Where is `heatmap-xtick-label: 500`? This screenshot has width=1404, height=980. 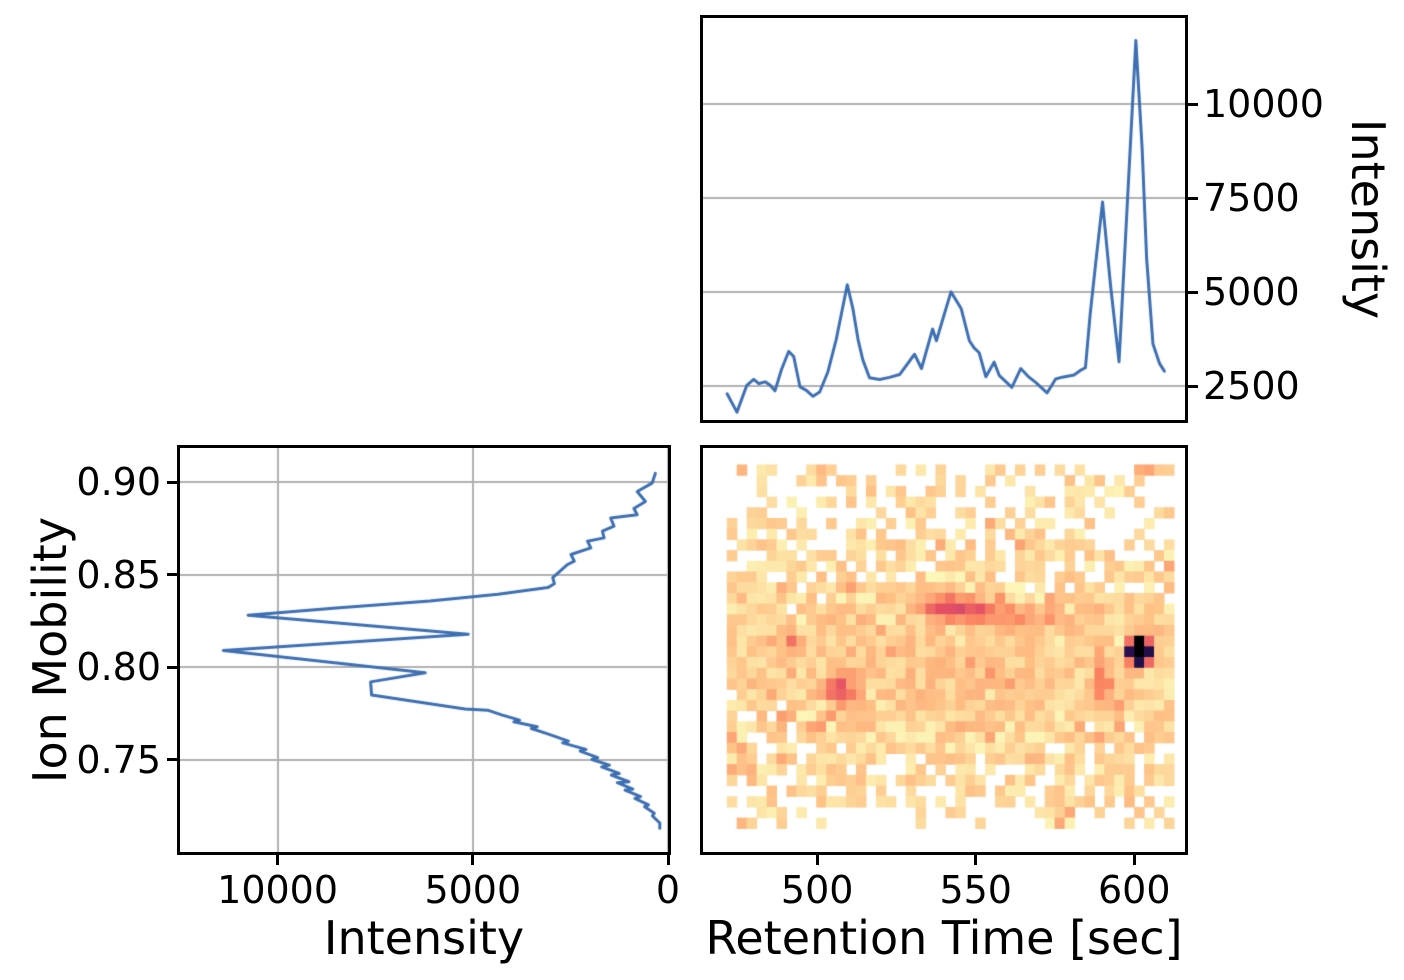
heatmap-xtick-label: 500 is located at coordinates (817, 890).